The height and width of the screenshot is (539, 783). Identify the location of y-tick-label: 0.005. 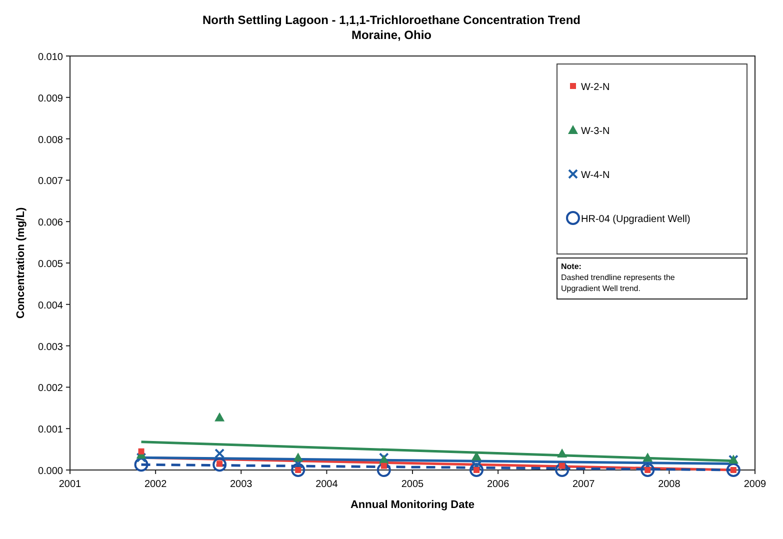
(51, 264).